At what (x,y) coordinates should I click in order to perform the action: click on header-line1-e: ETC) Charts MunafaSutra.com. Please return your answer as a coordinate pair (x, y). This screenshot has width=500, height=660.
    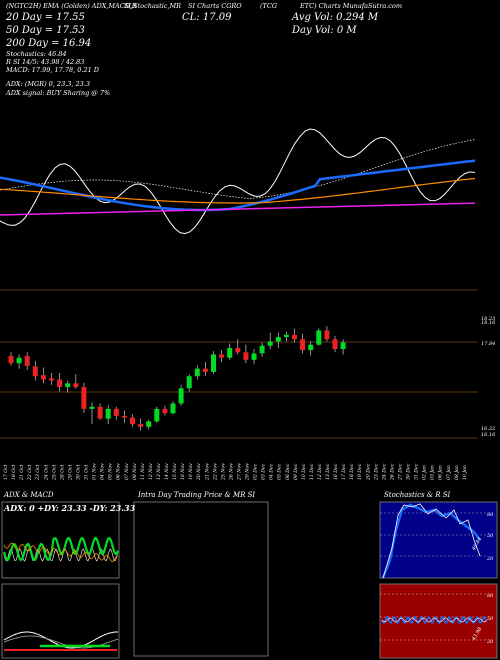
    Looking at the image, I should click on (351, 6).